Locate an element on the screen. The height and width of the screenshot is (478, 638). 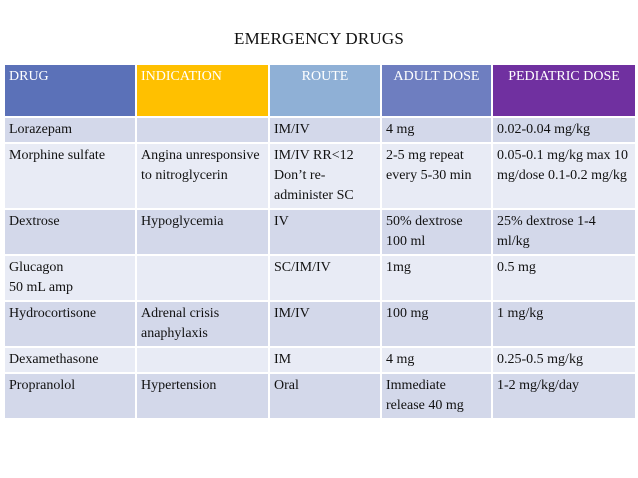
cell-pediatric-dose: 1 mg/kg is located at coordinates (564, 324).